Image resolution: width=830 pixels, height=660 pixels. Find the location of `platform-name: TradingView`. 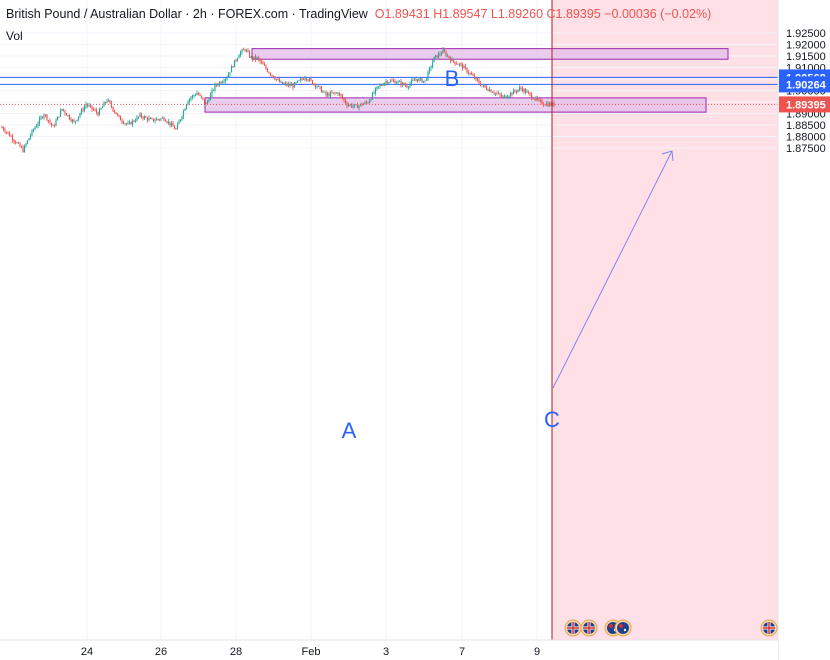

platform-name: TradingView is located at coordinates (333, 14).